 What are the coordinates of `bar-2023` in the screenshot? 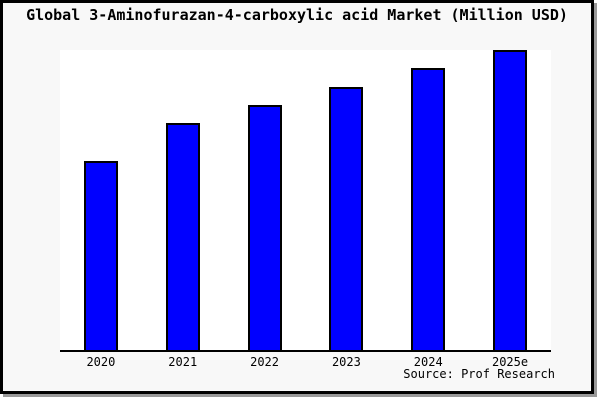 It's located at (346, 218).